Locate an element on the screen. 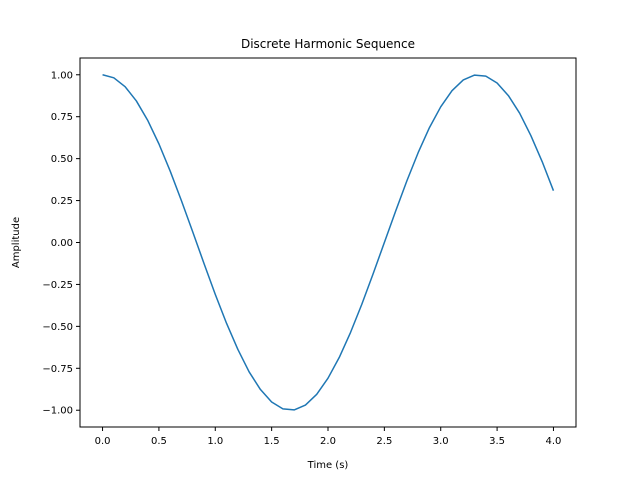 The height and width of the screenshot is (480, 640). y-tick-label: 0.50 is located at coordinates (62, 159).